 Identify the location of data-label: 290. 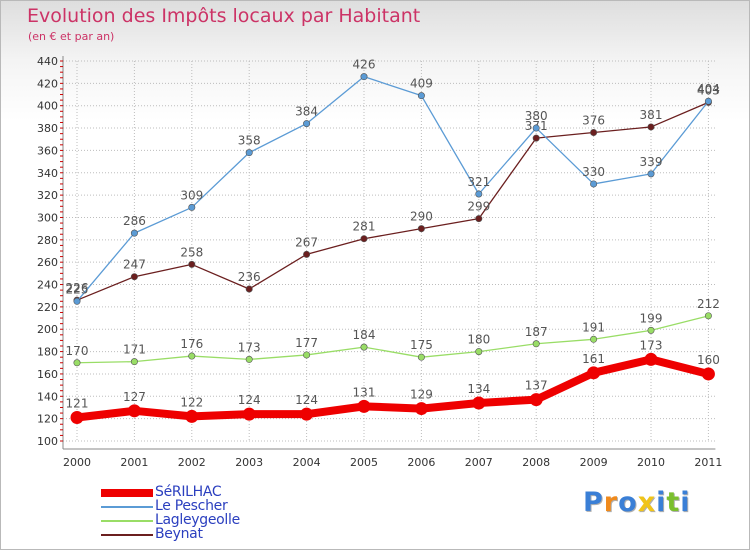
(421, 217).